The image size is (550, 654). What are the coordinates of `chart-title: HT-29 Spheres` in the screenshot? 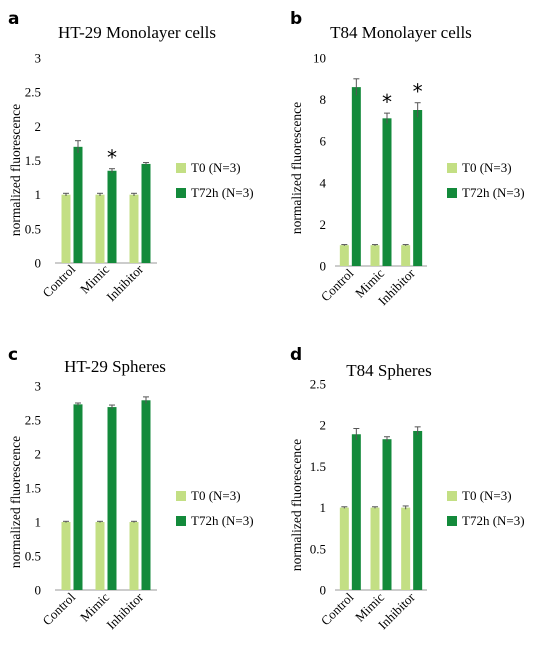 It's located at (115, 366).